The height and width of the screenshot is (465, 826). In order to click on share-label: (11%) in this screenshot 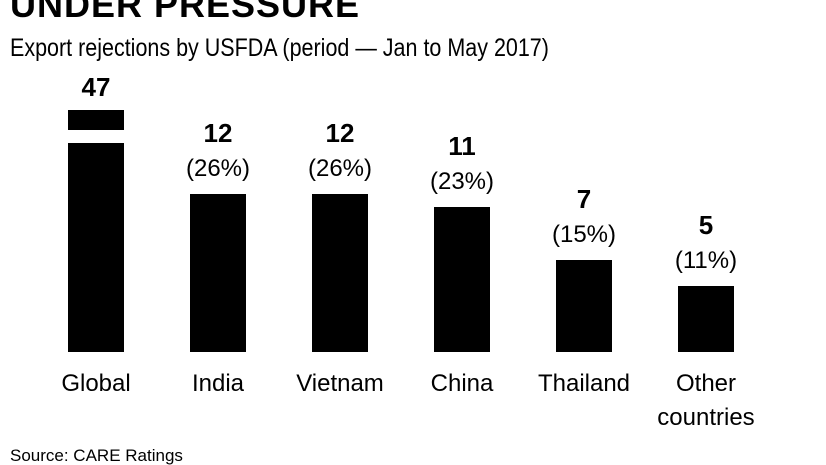, I will do `click(706, 260)`.